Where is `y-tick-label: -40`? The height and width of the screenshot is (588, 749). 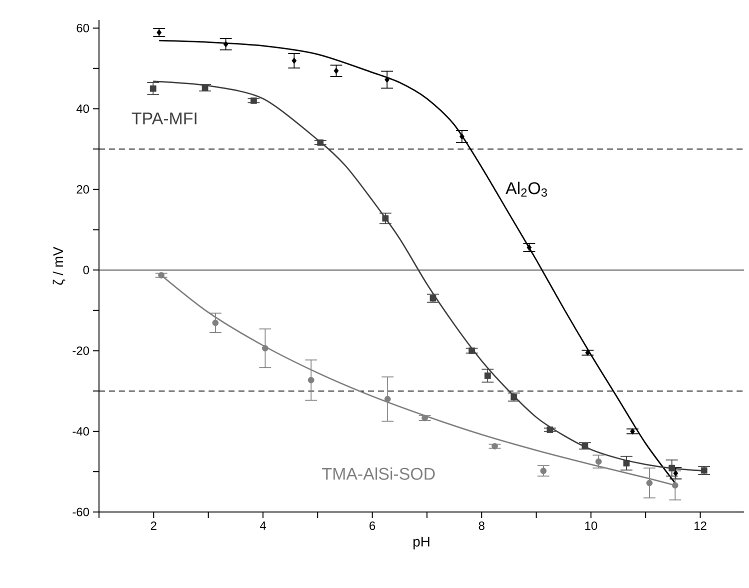
y-tick-label: -40 is located at coordinates (81, 431).